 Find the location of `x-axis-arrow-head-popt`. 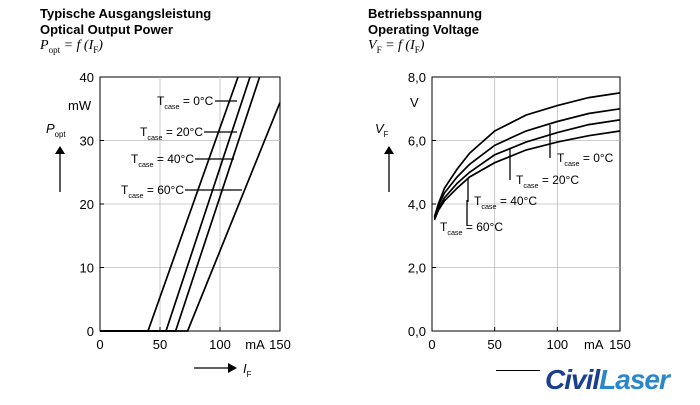

x-axis-arrow-head-popt is located at coordinates (232, 368).